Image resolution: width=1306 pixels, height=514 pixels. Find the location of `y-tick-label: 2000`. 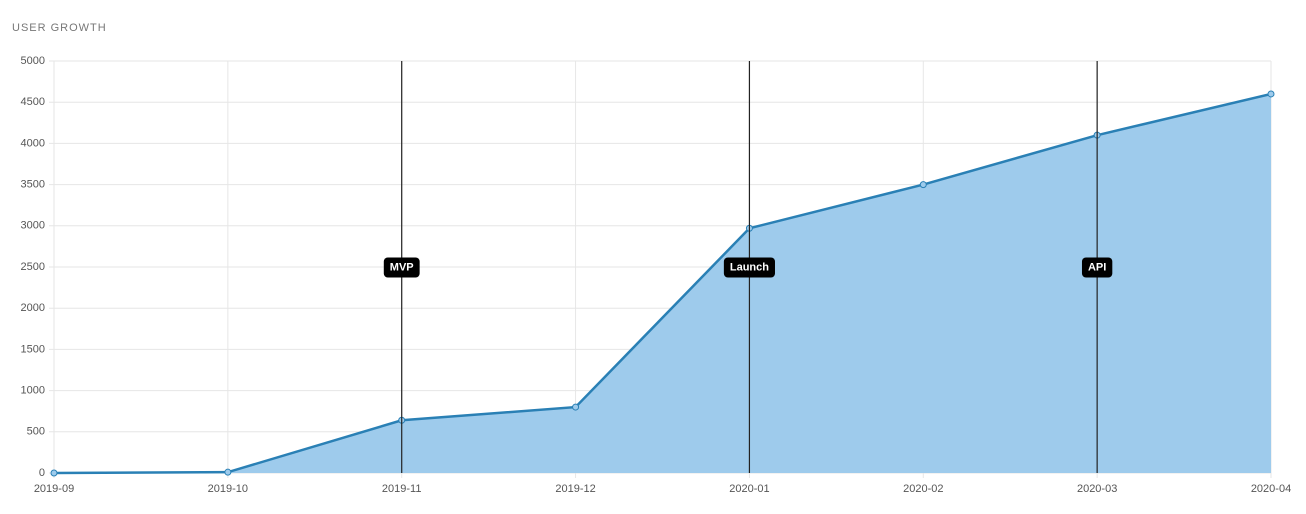

y-tick-label: 2000 is located at coordinates (33, 308).